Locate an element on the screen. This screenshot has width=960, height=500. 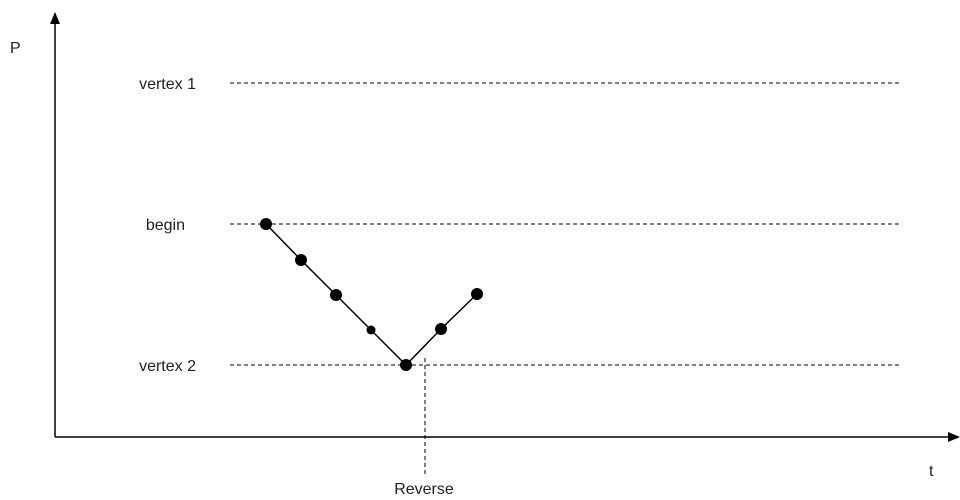
x-axis-label: t is located at coordinates (931, 471).